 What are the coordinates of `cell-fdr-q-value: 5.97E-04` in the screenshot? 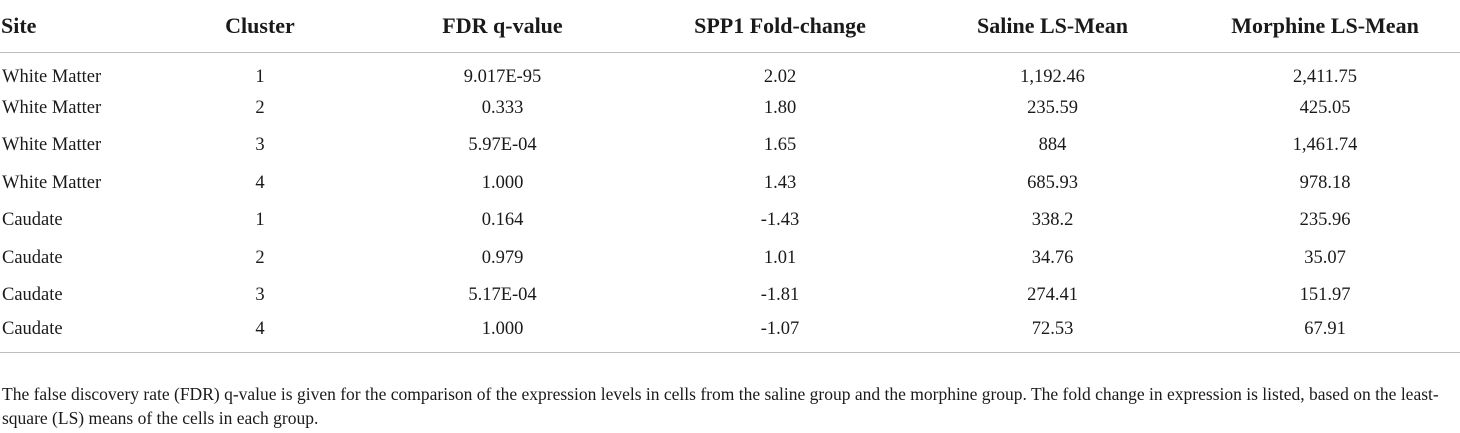 It's located at (502, 145).